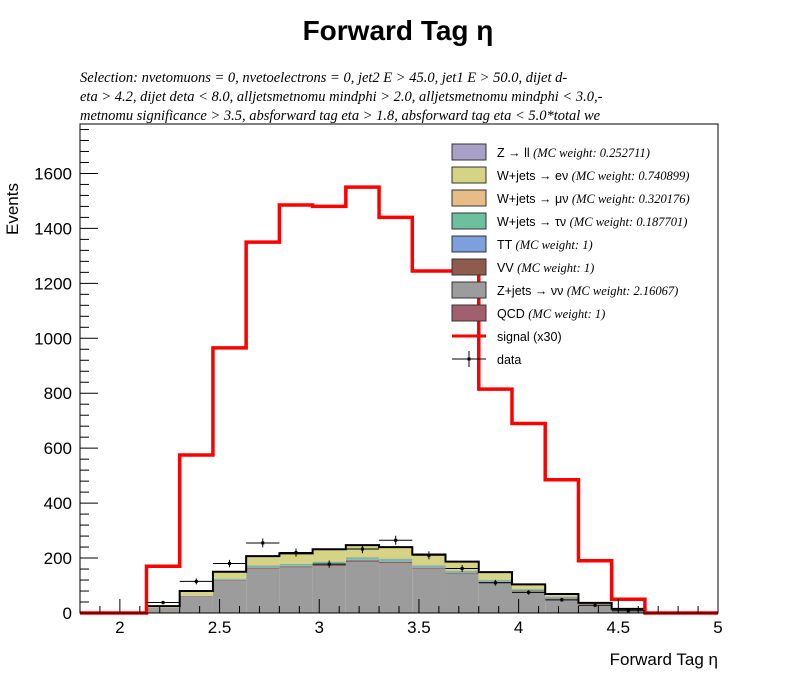 The height and width of the screenshot is (675, 798). Describe the element at coordinates (631, 176) in the screenshot. I see `legend-weight-1: (MC weight: 0.740899)` at that location.